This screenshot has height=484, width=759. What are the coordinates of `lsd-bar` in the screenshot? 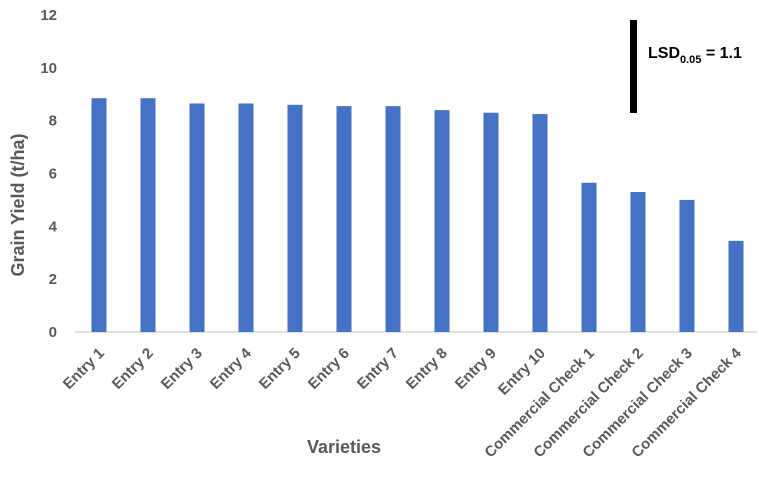 It's located at (633, 66).